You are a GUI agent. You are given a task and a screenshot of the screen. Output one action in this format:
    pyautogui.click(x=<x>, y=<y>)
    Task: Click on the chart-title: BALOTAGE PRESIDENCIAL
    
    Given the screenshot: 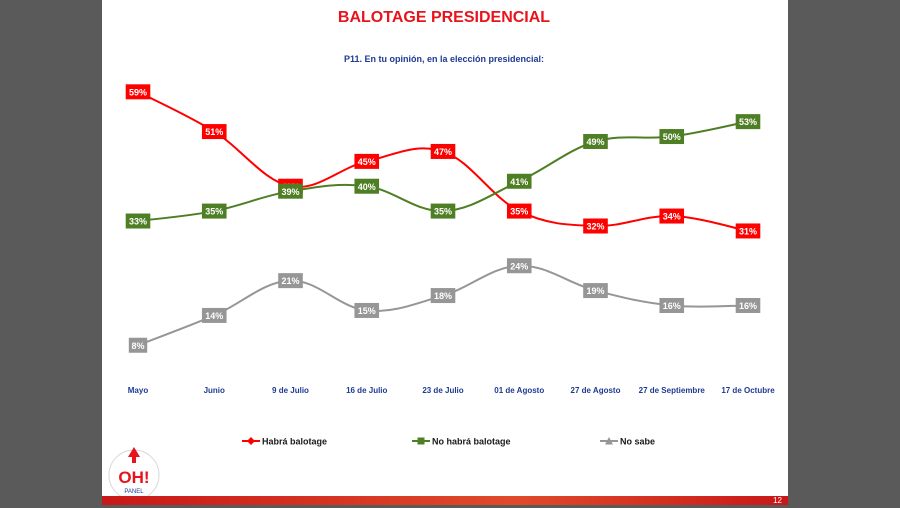 What is the action you would take?
    pyautogui.click(x=444, y=17)
    